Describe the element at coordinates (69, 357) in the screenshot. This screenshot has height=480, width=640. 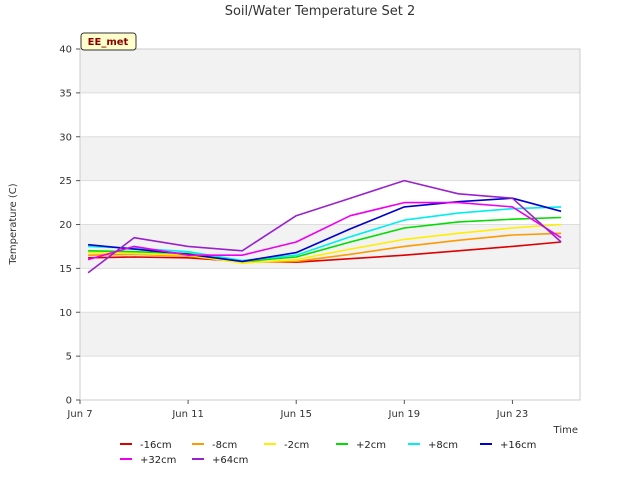
I see `y-tick-label: 5` at that location.